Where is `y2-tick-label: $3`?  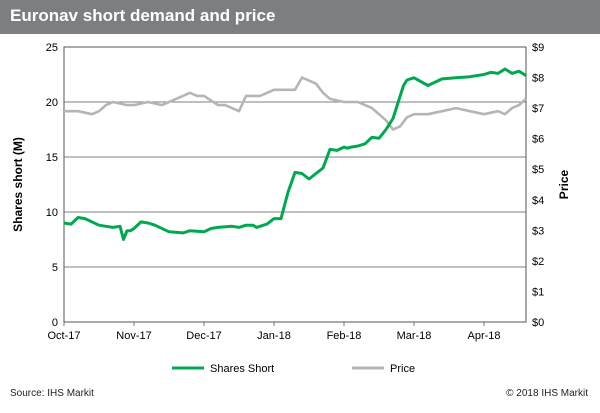
y2-tick-label: $3 is located at coordinates (538, 231).